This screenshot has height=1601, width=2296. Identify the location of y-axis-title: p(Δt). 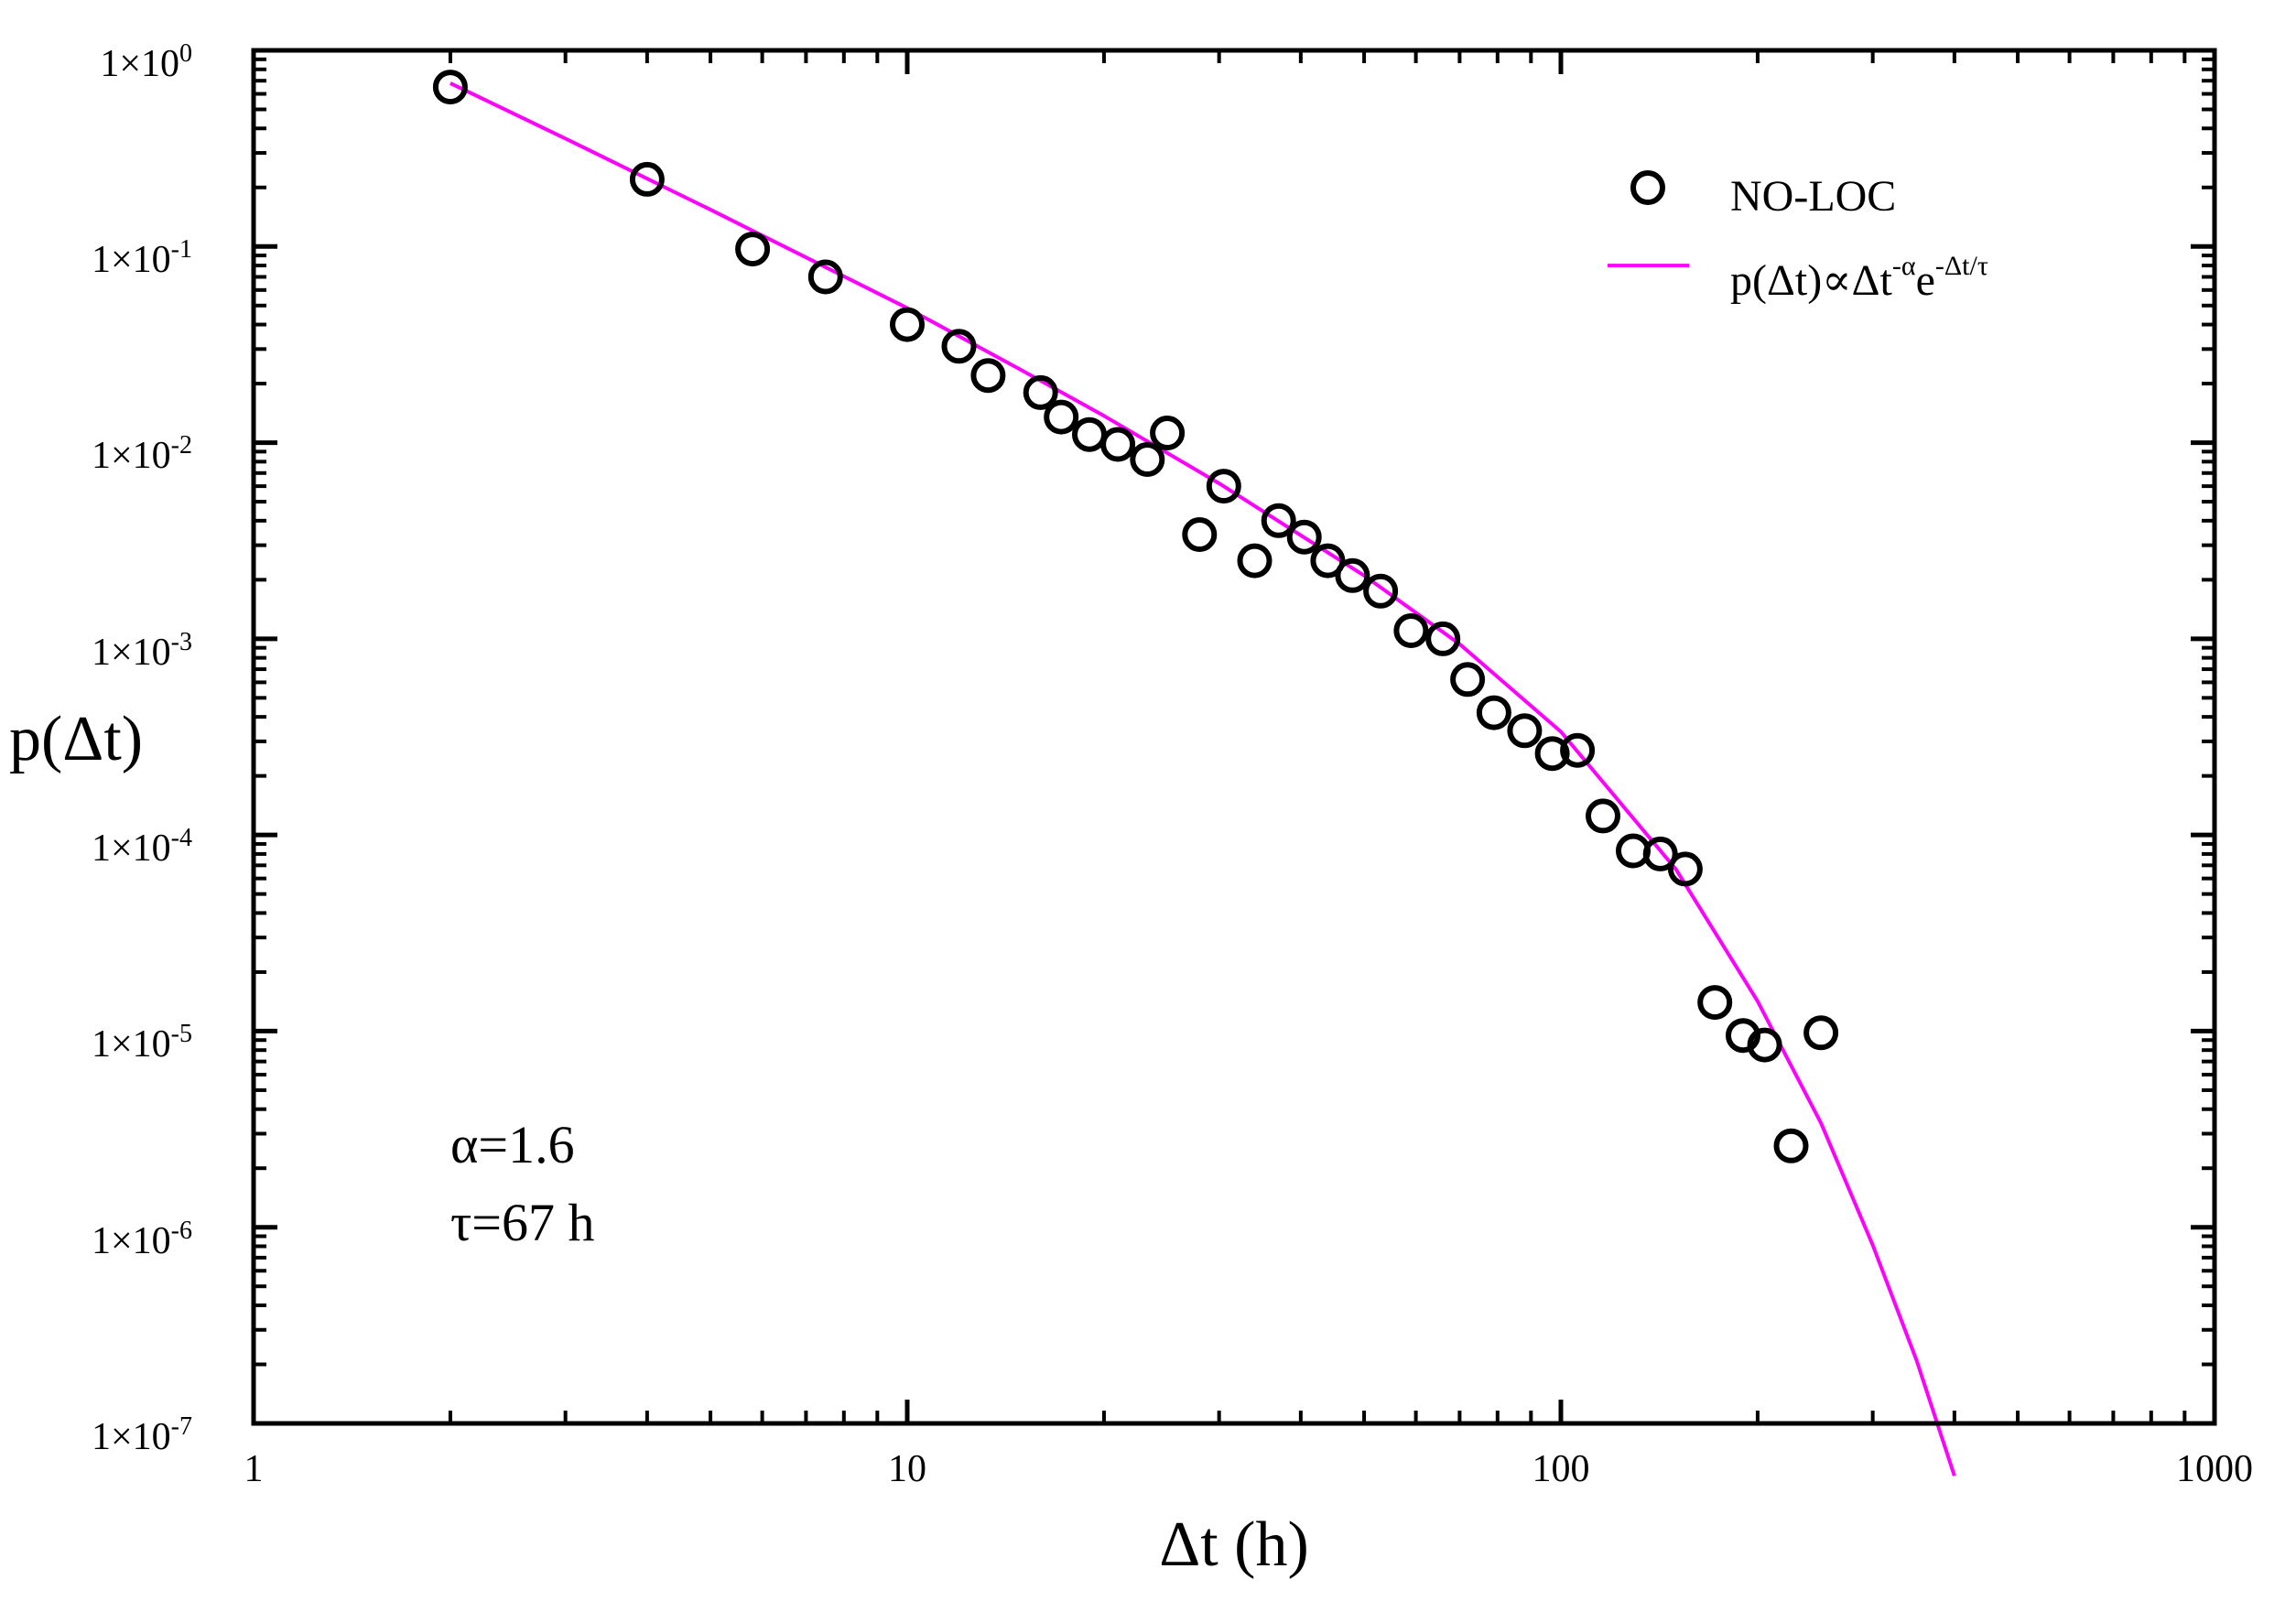
(76, 739).